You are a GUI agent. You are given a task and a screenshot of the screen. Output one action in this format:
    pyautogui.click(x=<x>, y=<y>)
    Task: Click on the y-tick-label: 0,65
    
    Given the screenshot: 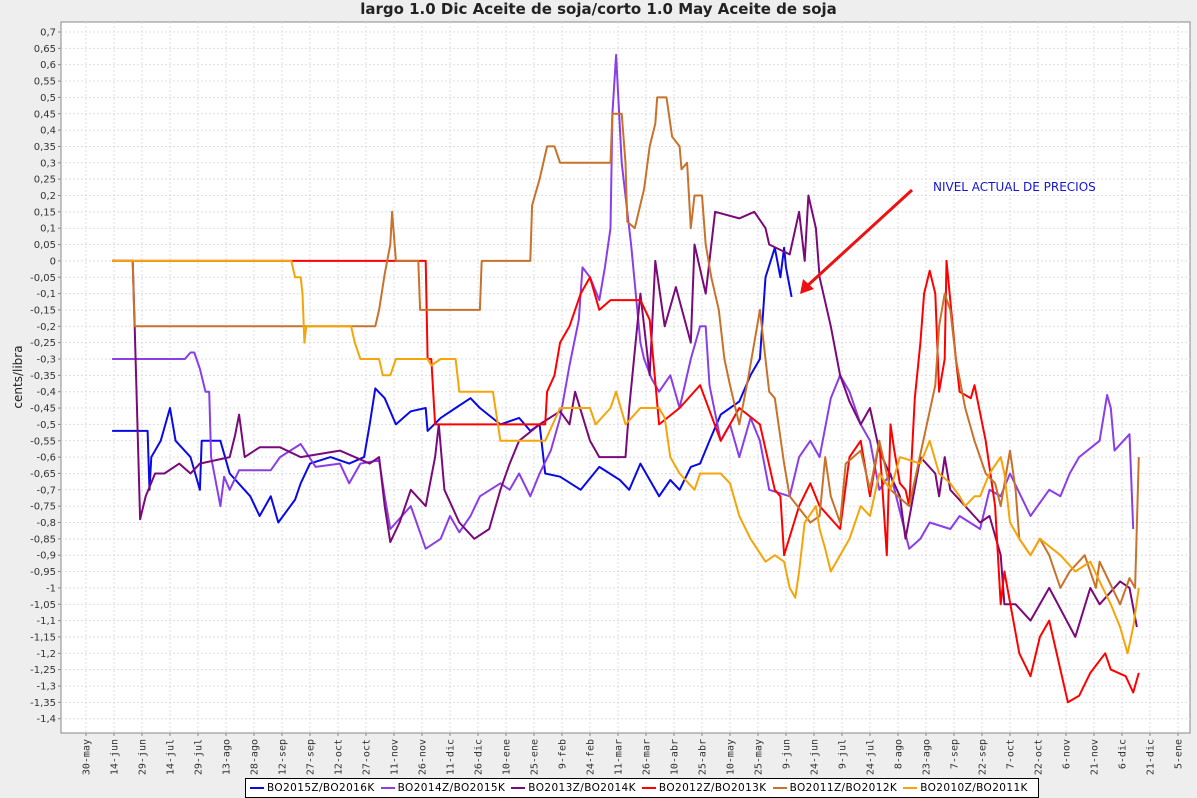 What is the action you would take?
    pyautogui.click(x=45, y=49)
    